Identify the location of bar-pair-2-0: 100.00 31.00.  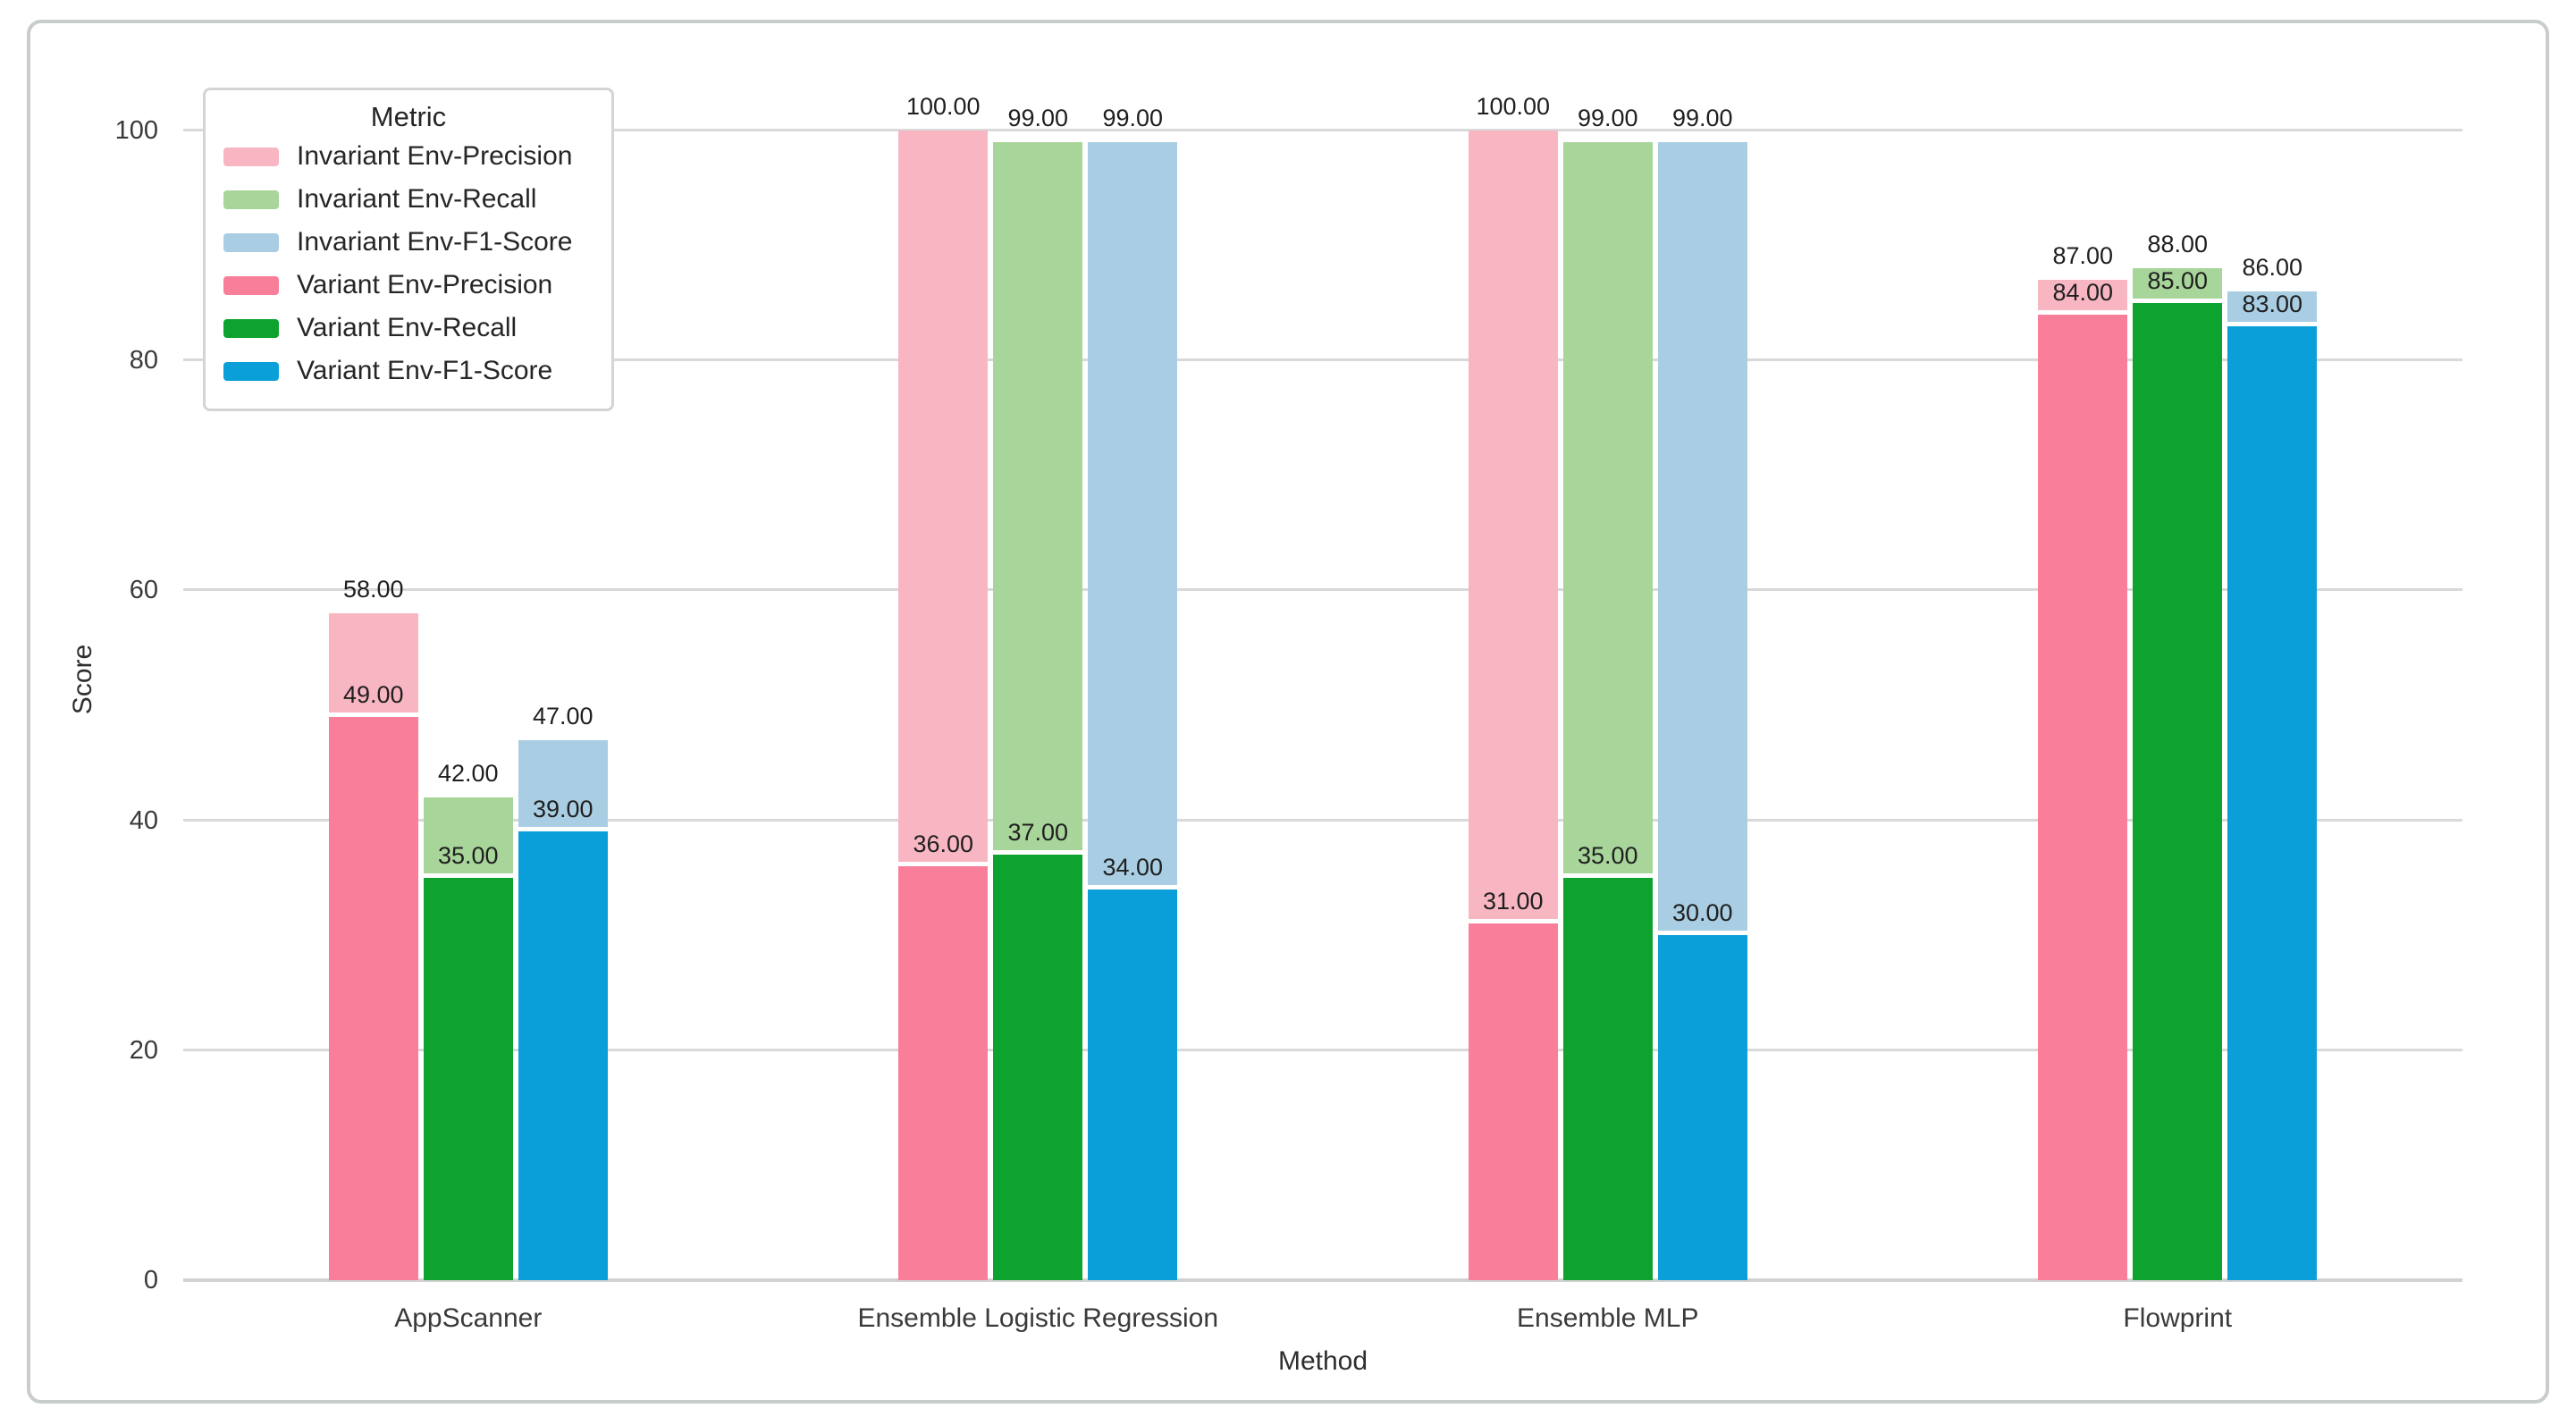
(1513, 686).